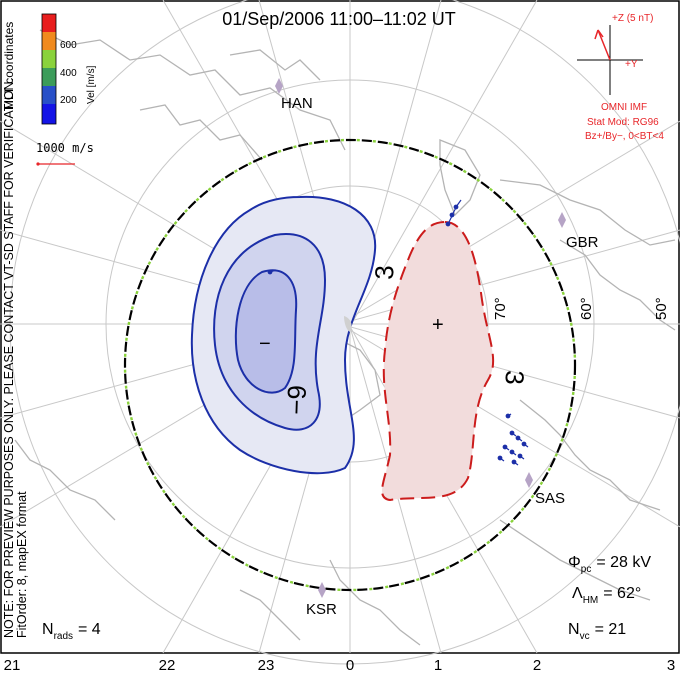 The width and height of the screenshot is (680, 674). Describe the element at coordinates (624, 136) in the screenshot. I see `imf-condition-label: Bz+/By−, 0<BT<4` at that location.